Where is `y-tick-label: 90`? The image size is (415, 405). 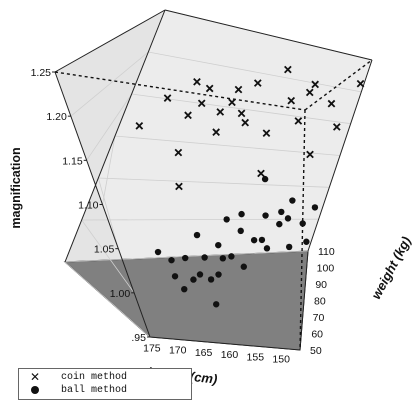
y-tick-label: 90 is located at coordinates (321, 285).